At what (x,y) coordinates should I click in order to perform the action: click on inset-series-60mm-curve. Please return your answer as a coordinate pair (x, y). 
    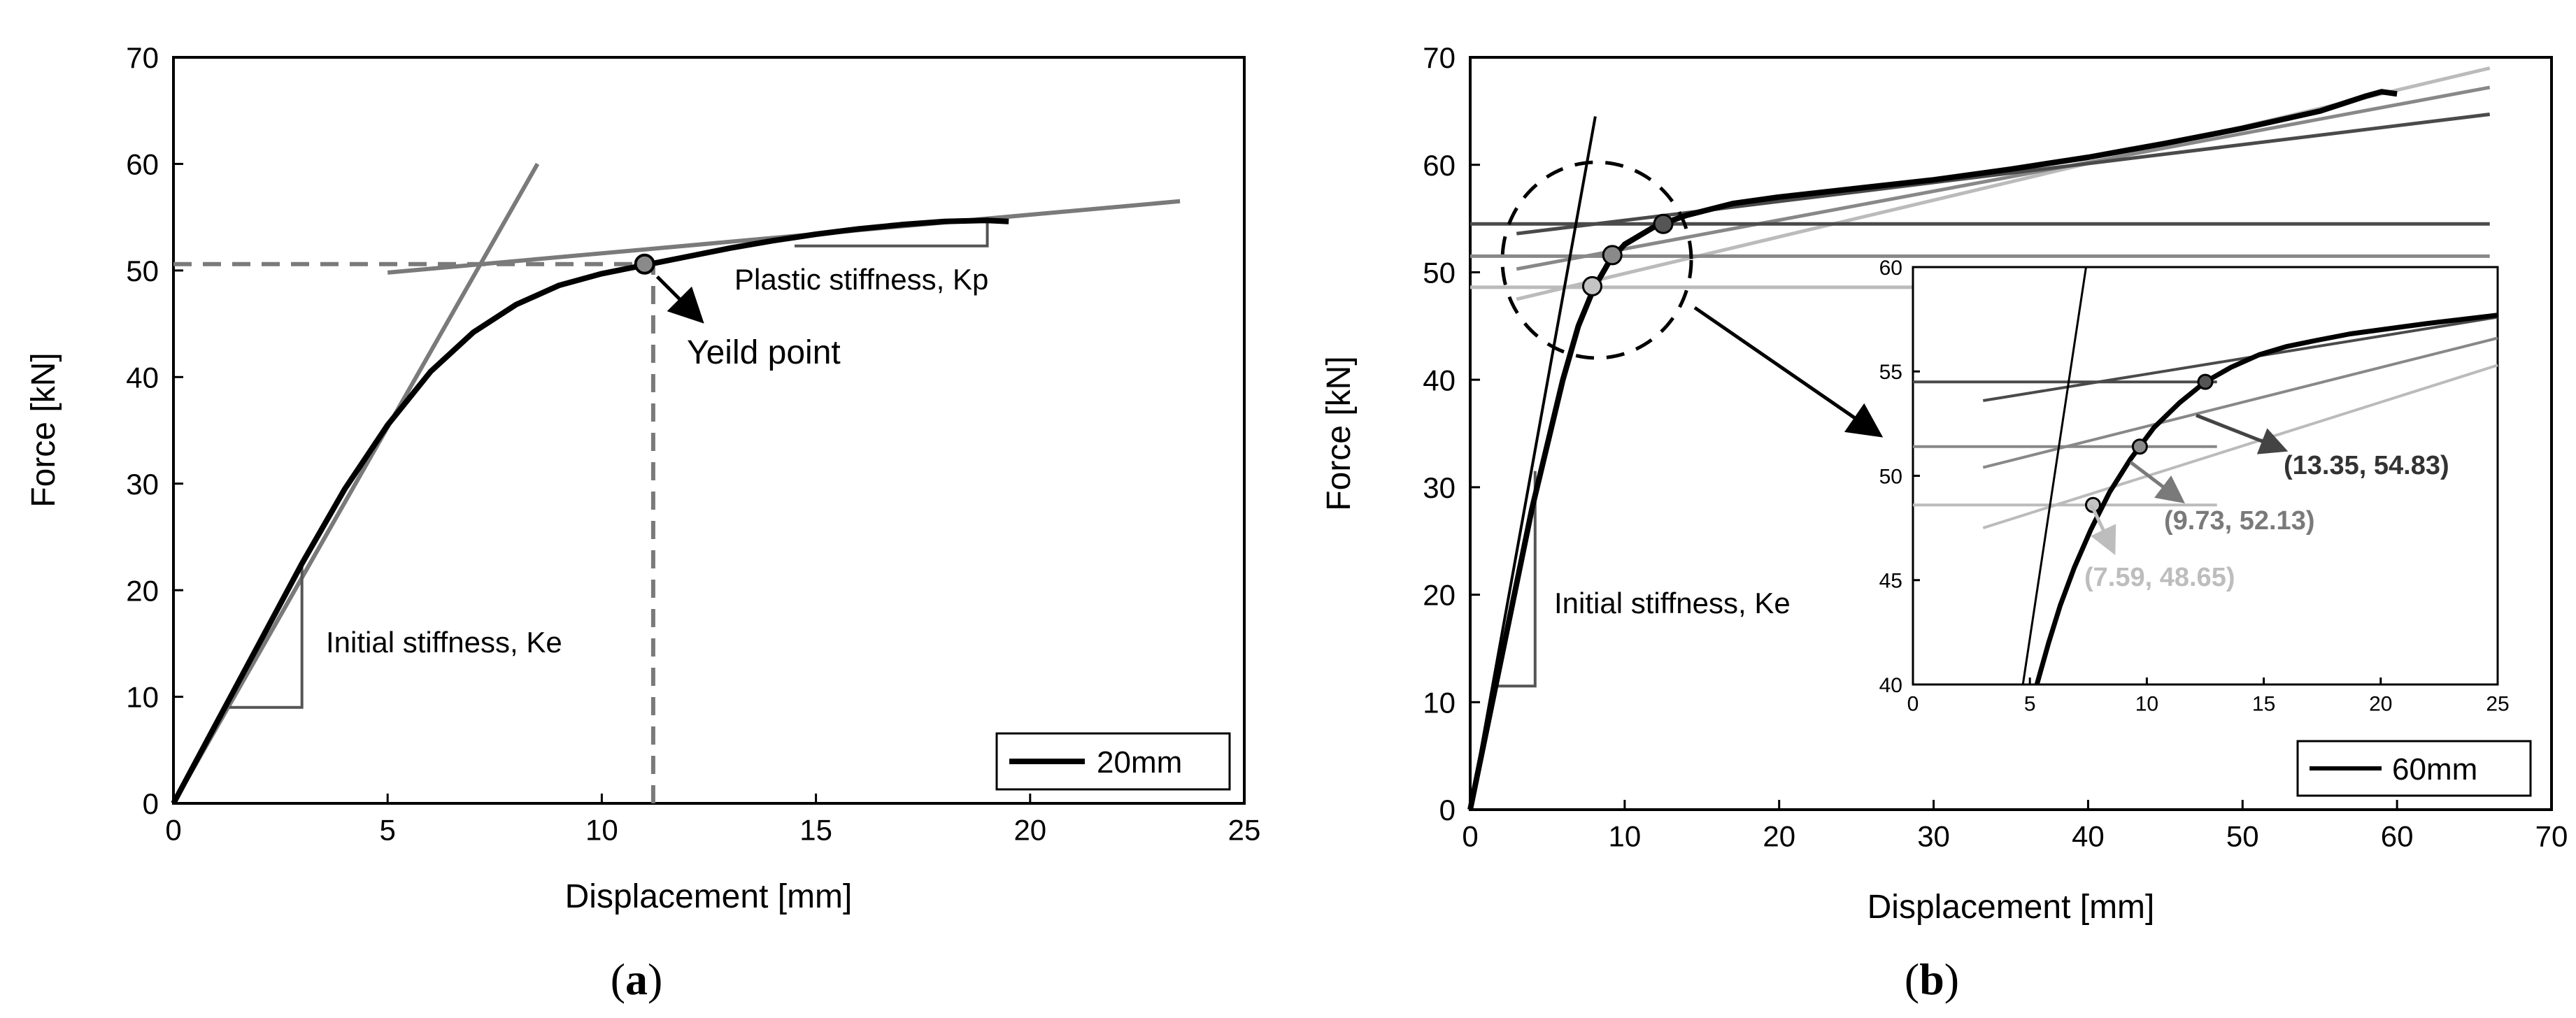
    Looking at the image, I should click on (2266, 499).